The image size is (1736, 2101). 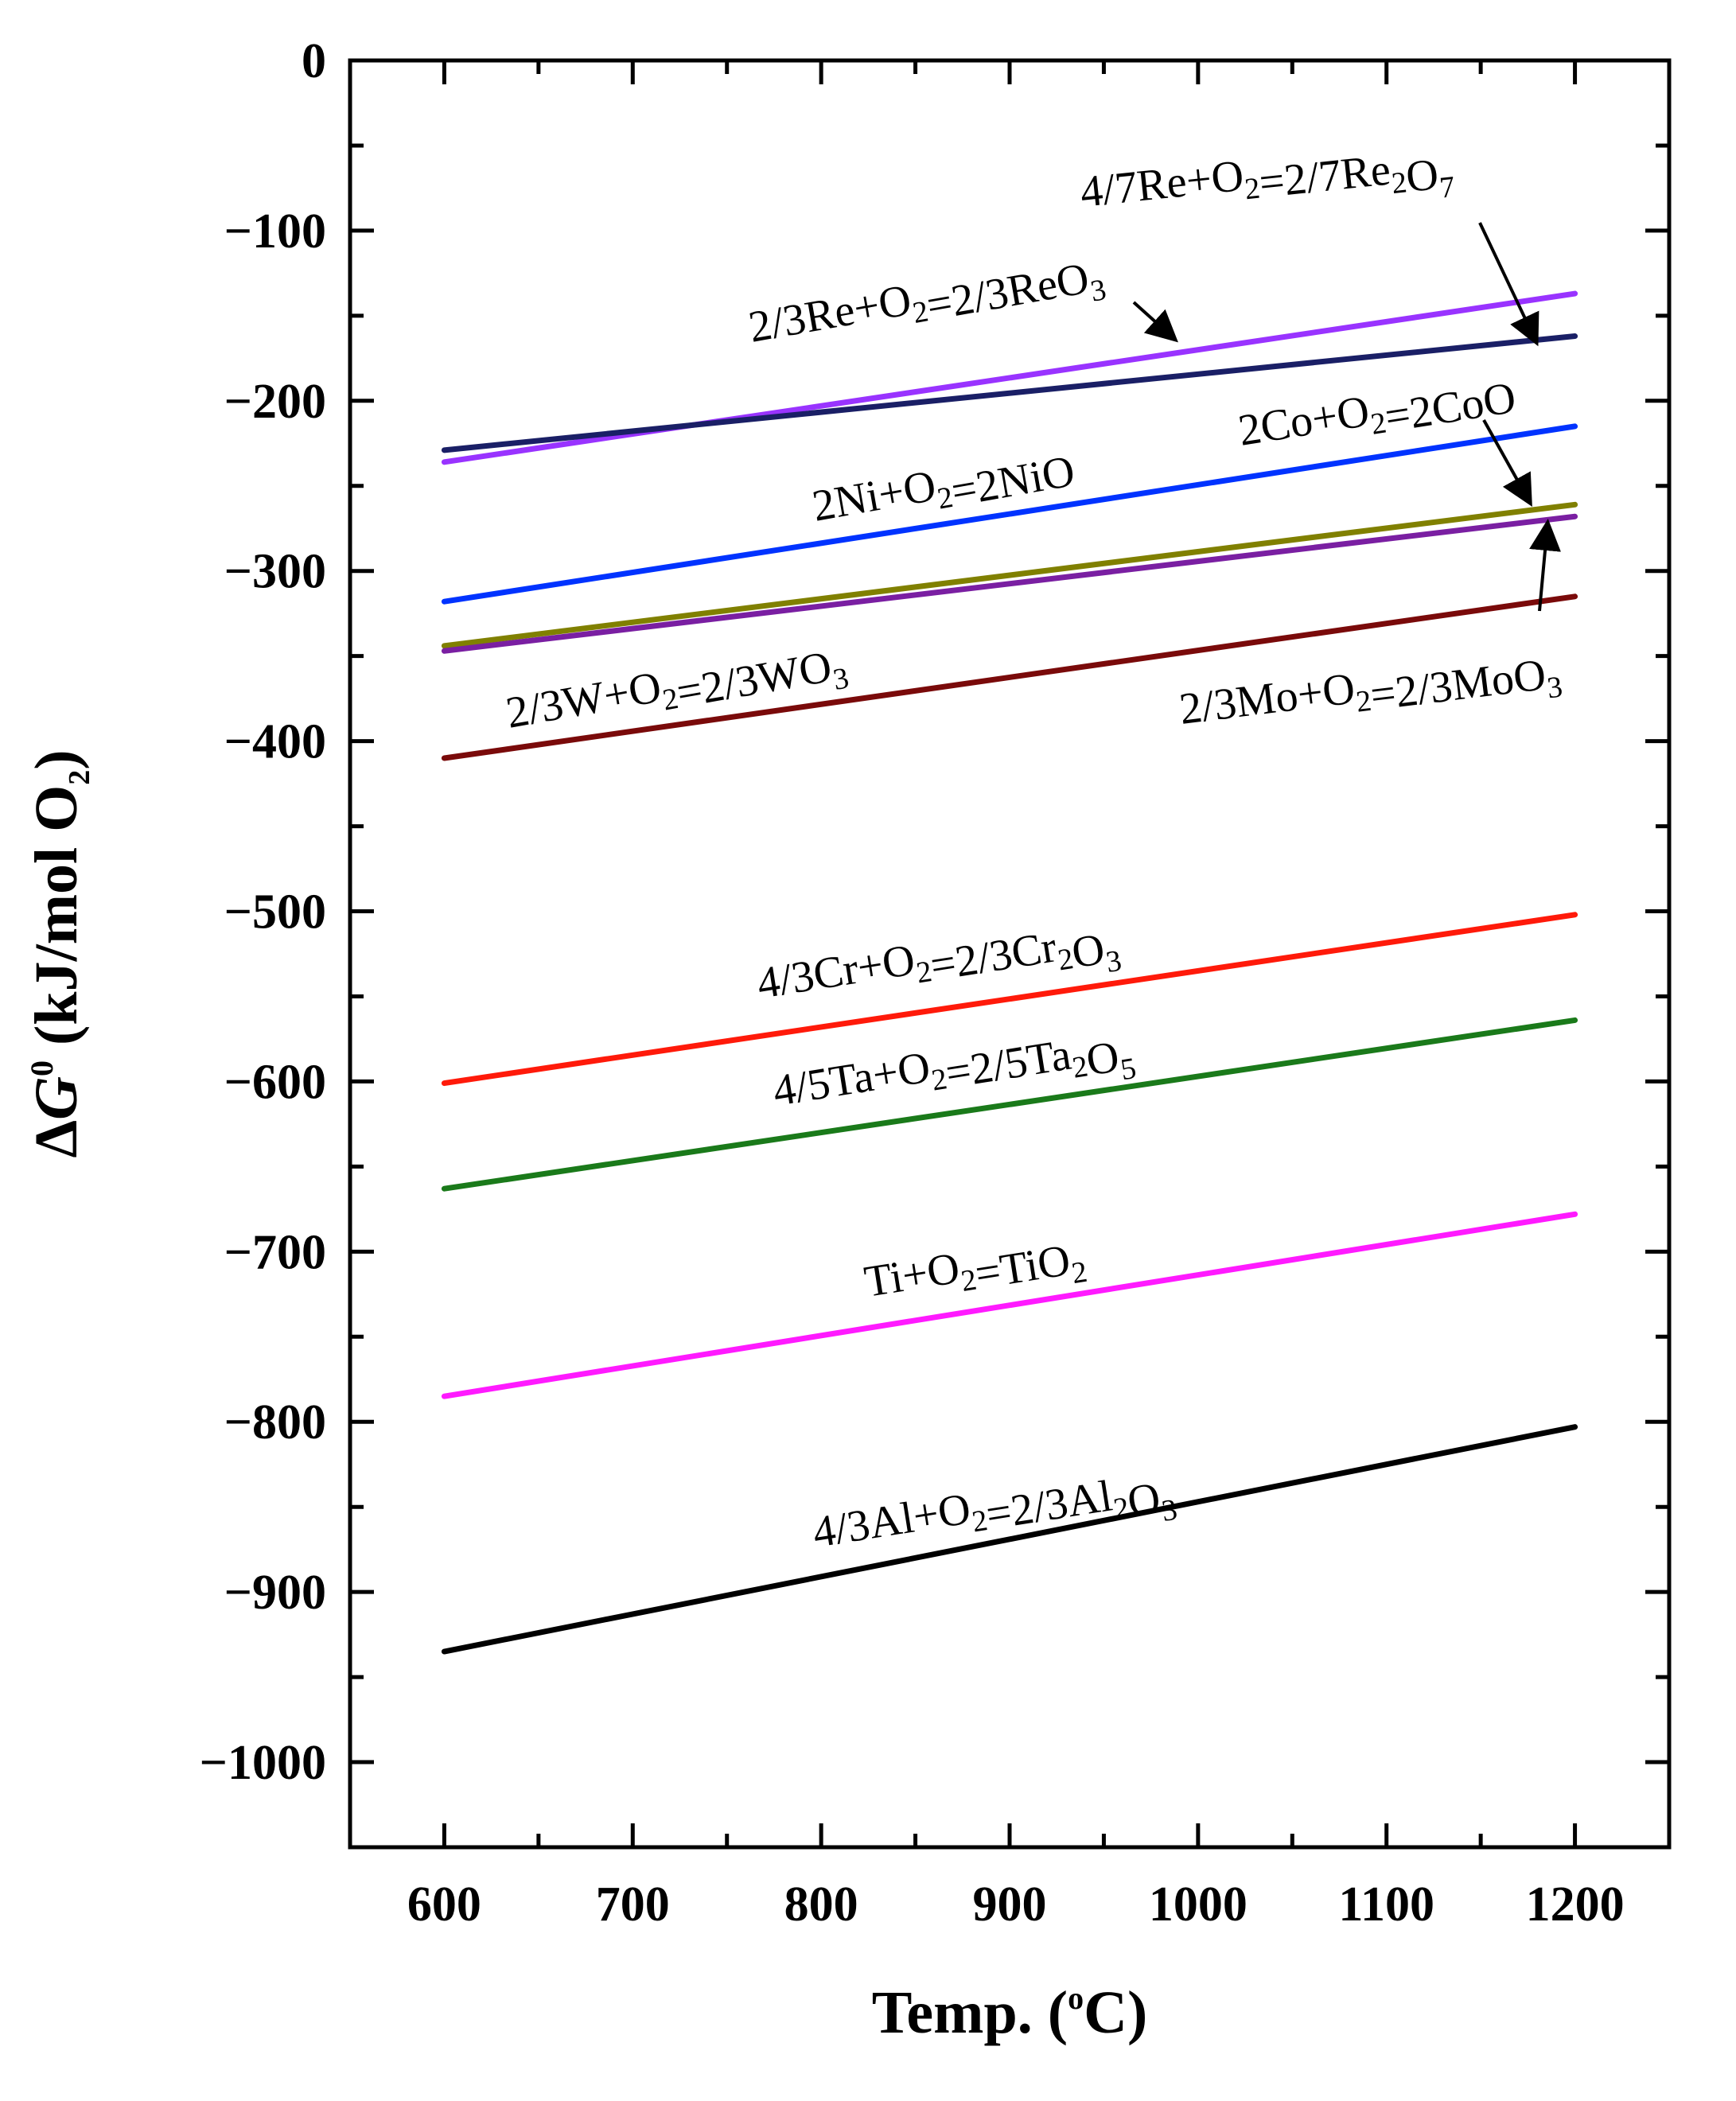 I want to click on series-label: 4/5Ta+O2=2/5Ta2O5, so click(x=954, y=1076).